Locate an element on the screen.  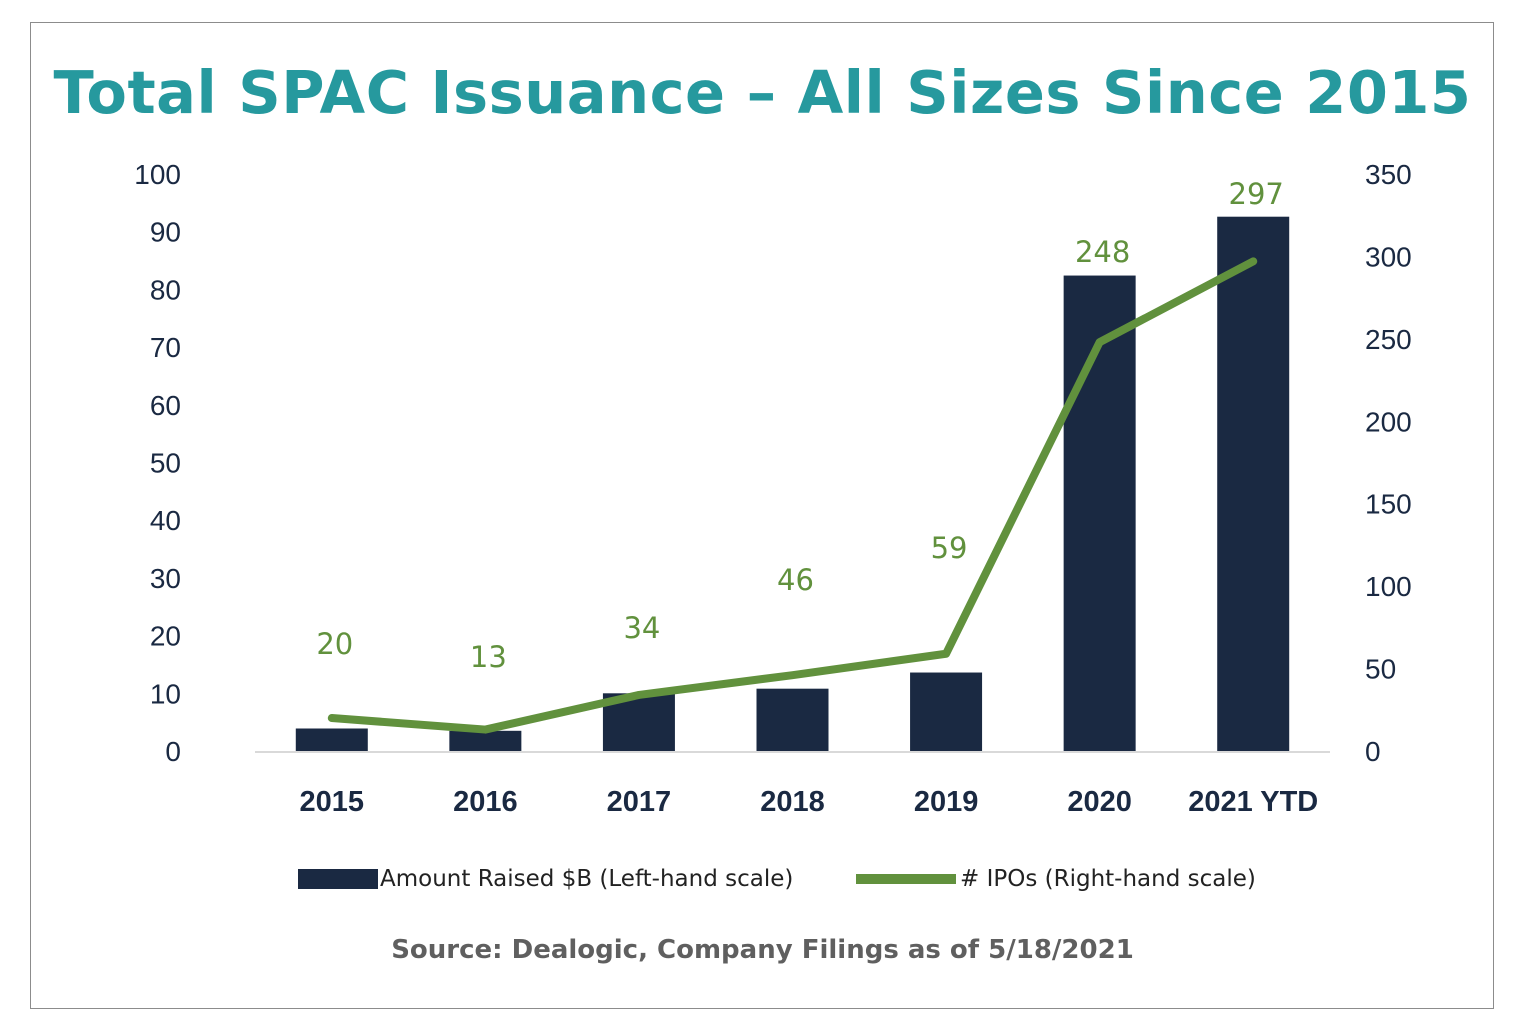
left-axis-tick-label: 30 is located at coordinates (165, 578).